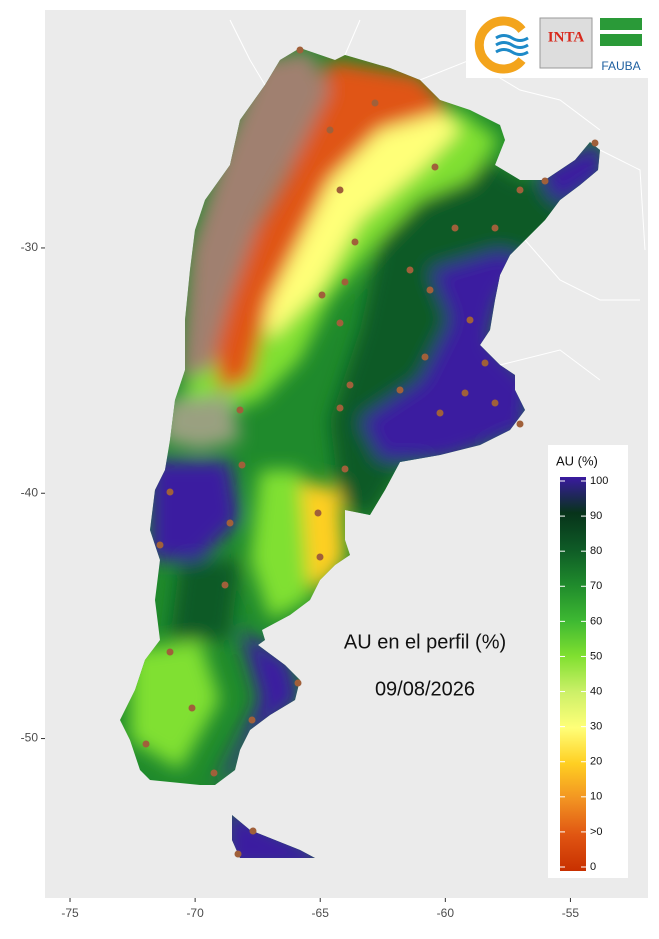 The image size is (659, 939). Describe the element at coordinates (577, 460) in the screenshot. I see `legend-title: AU (%)` at that location.